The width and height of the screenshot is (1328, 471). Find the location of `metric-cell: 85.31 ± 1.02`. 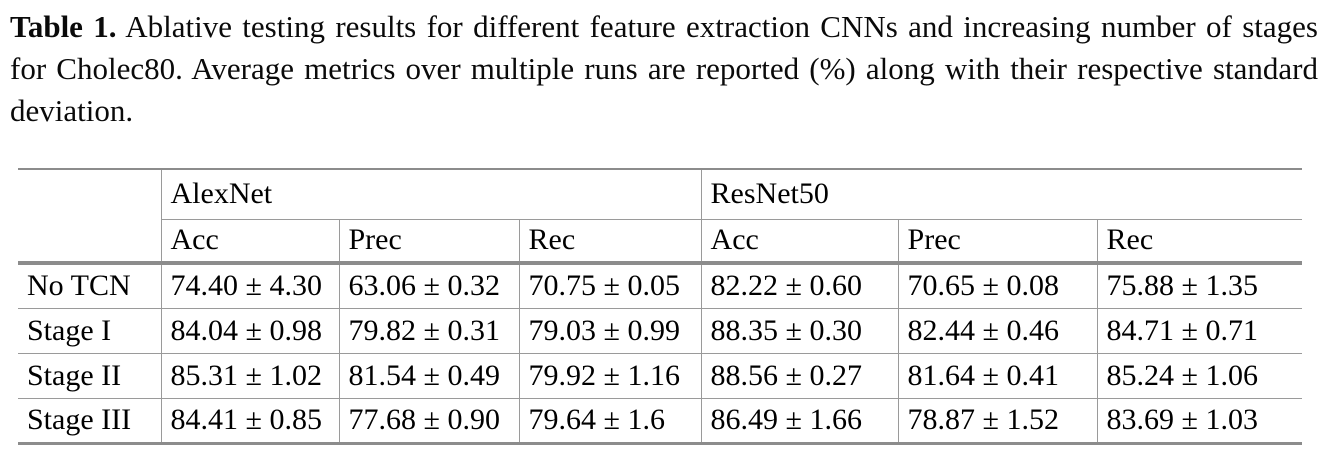

metric-cell: 85.31 ± 1.02 is located at coordinates (249, 375).